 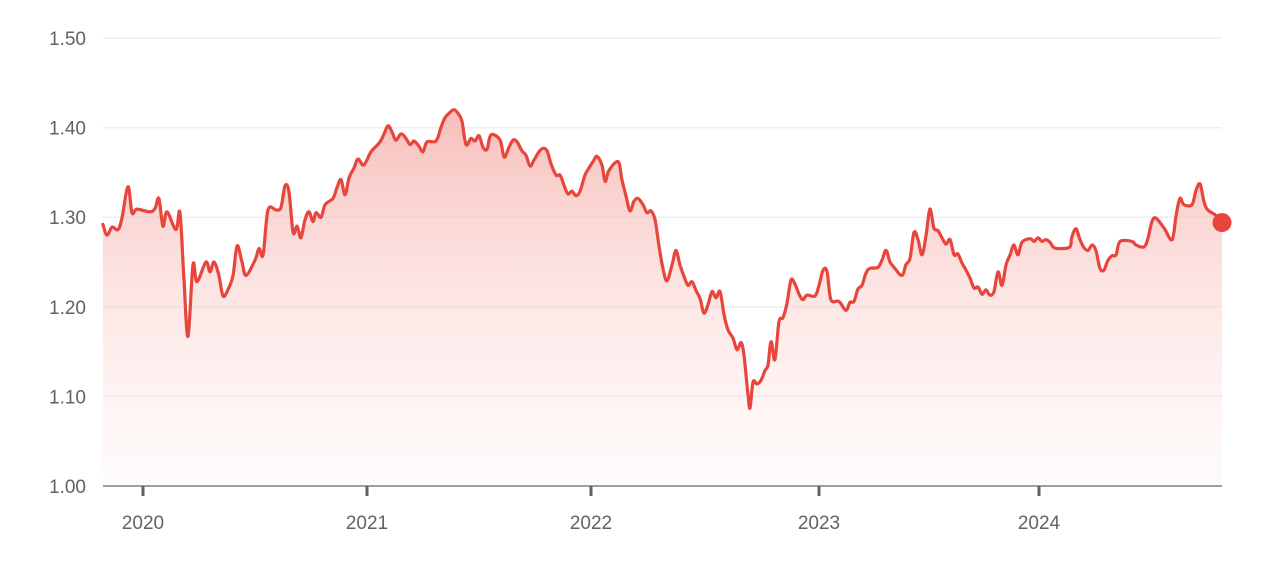 What do you see at coordinates (67, 129) in the screenshot?
I see `y-tick-label: 1.40` at bounding box center [67, 129].